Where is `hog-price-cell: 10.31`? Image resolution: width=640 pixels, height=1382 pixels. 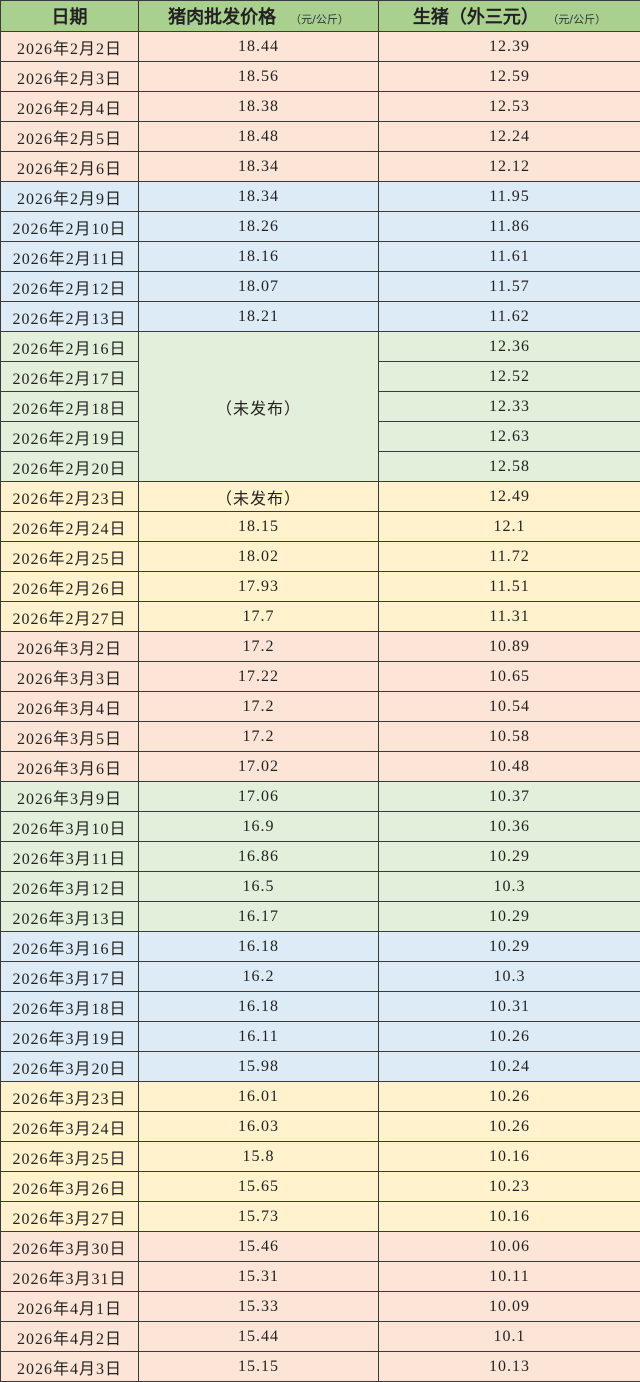 hog-price-cell: 10.31 is located at coordinates (509, 1006).